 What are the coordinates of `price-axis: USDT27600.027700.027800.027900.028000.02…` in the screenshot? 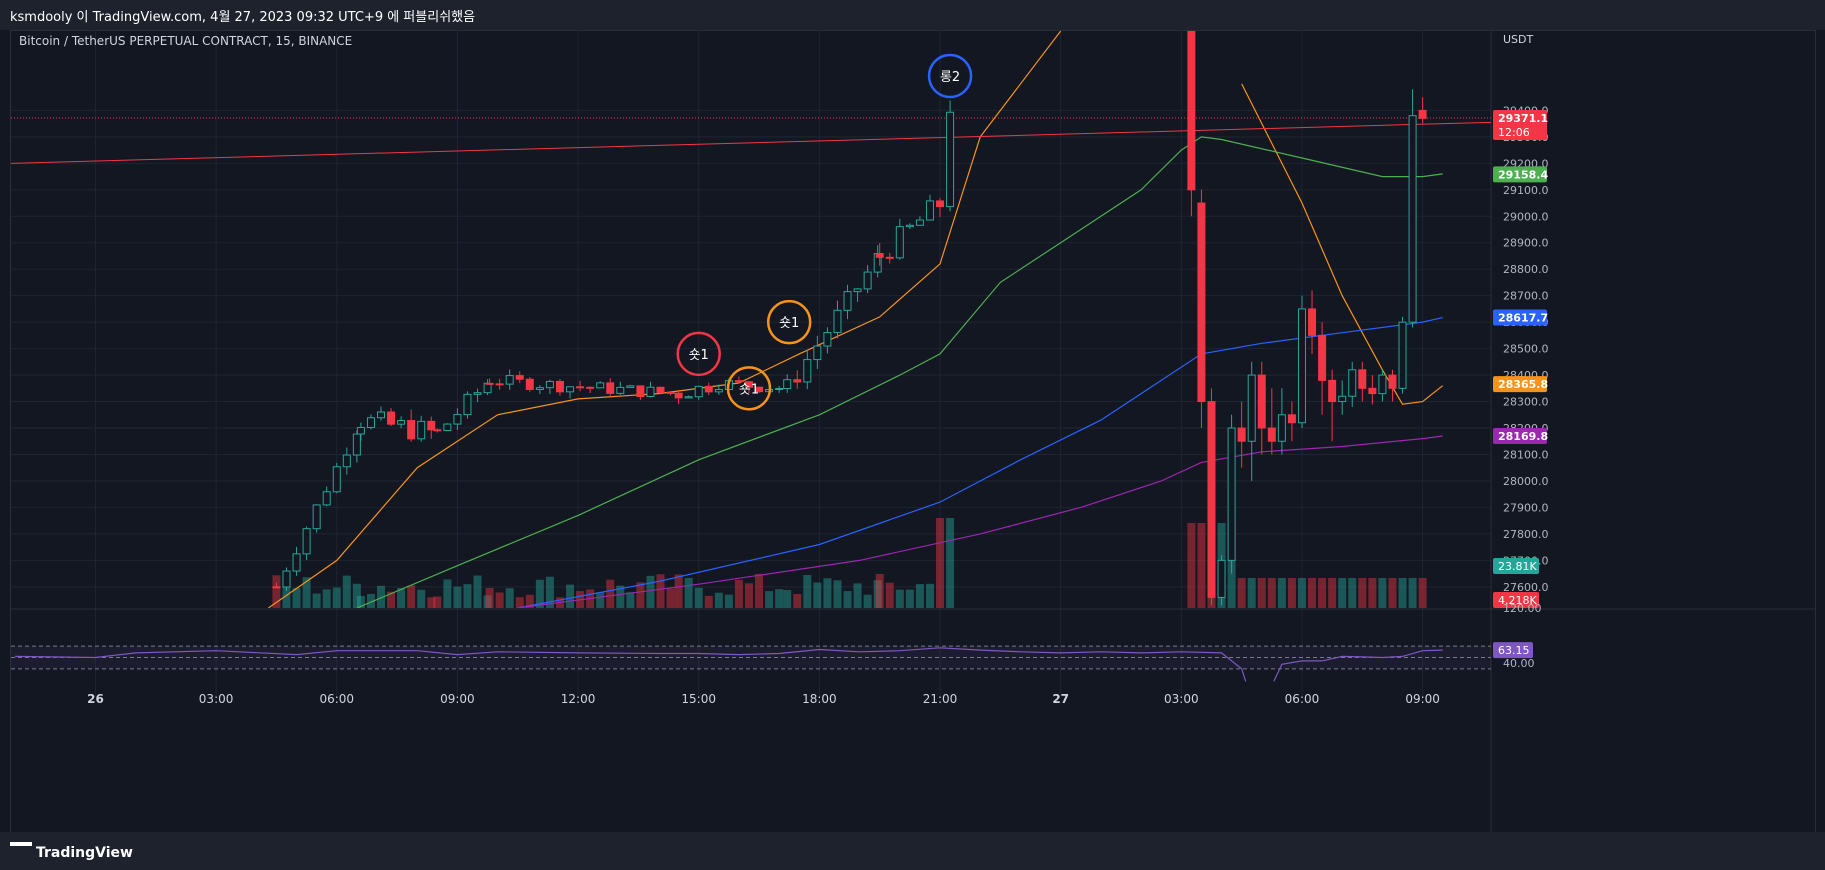 It's located at (1521, 351).